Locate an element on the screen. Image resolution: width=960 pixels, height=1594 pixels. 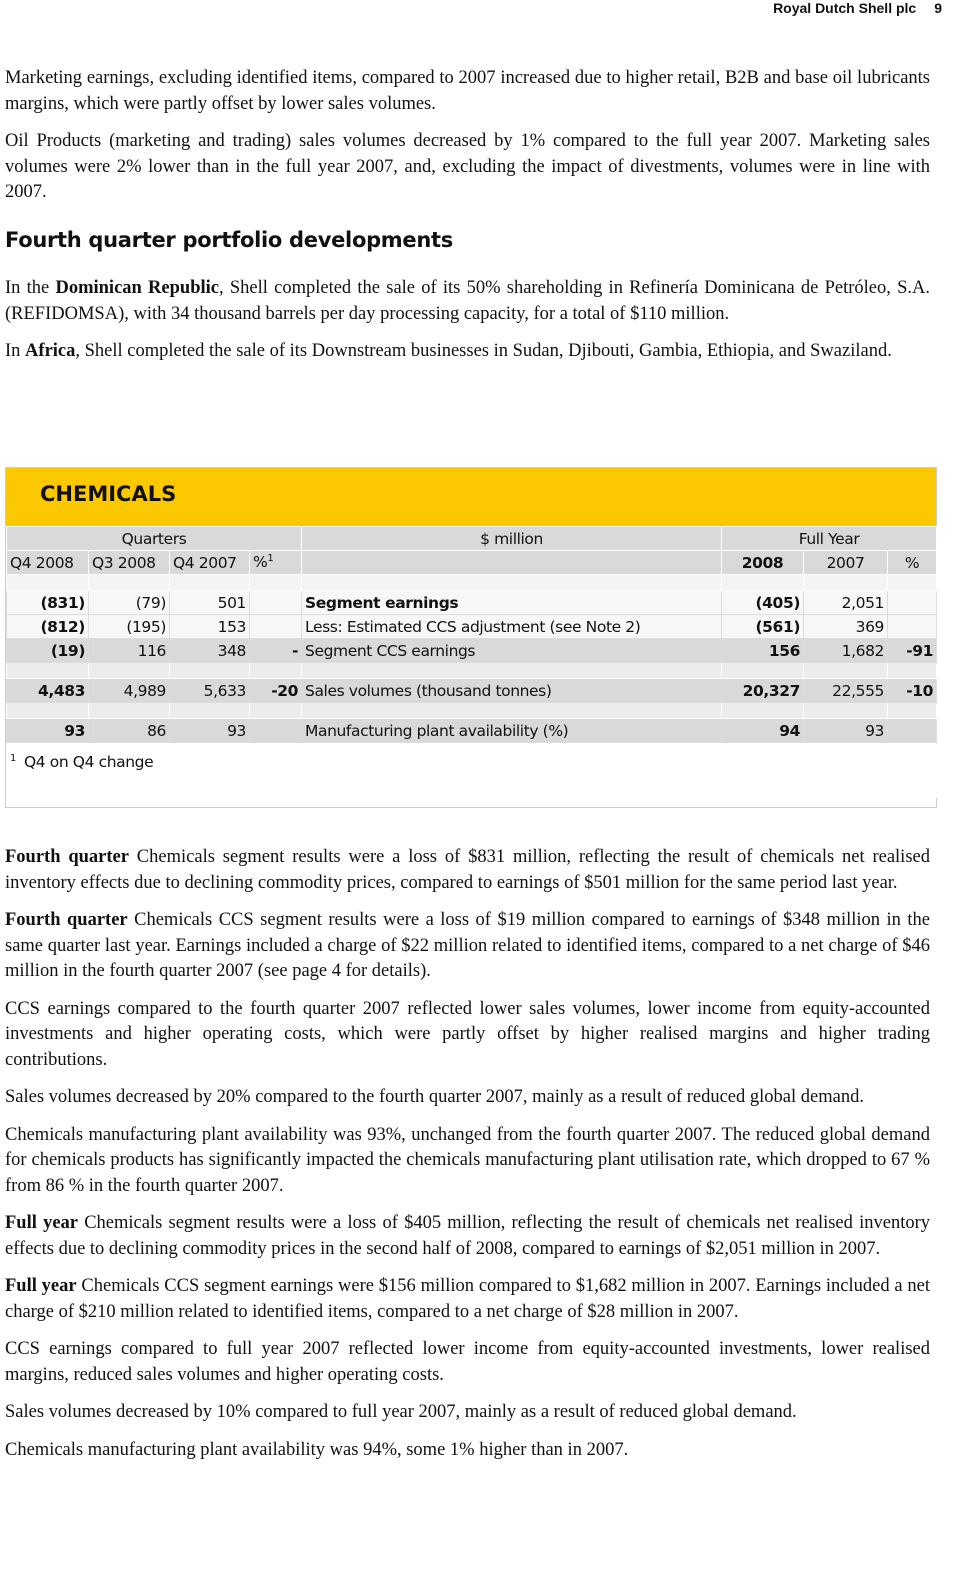
cell: (19) is located at coordinates (47, 650).